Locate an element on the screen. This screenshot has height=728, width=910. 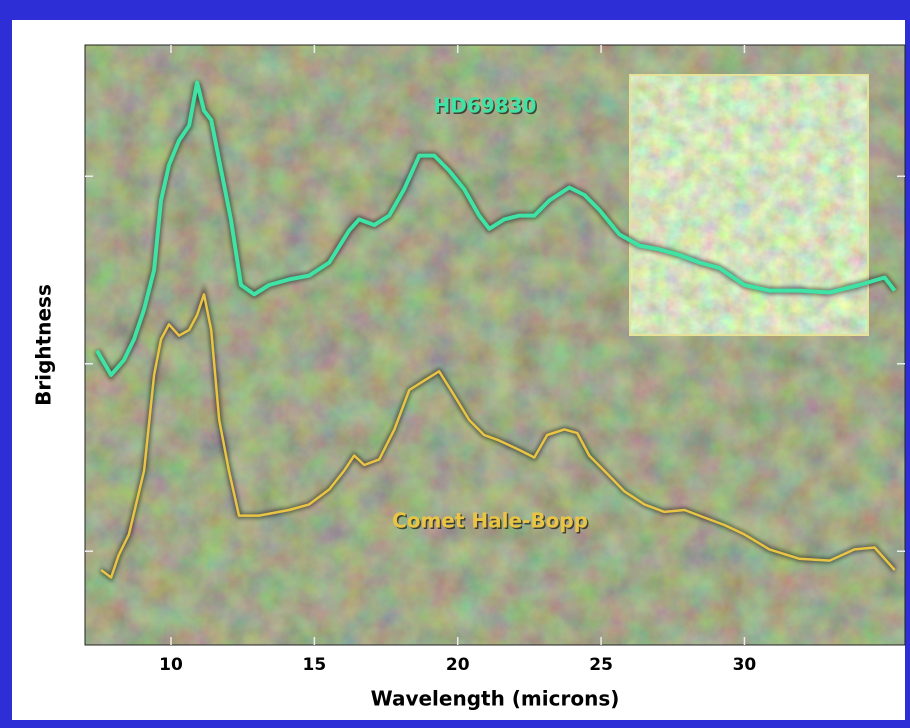
series-label-shadow: Comet Hale-Bopp is located at coordinates (492, 522).